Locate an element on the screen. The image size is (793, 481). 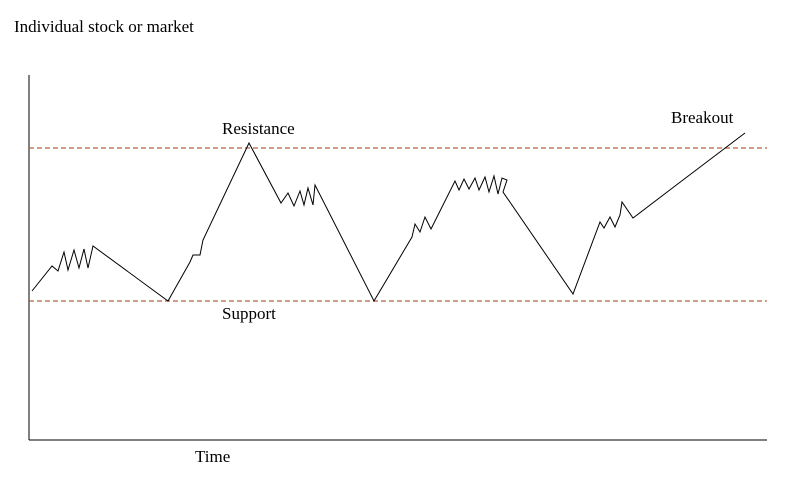
x-axis-label: Time is located at coordinates (212, 456).